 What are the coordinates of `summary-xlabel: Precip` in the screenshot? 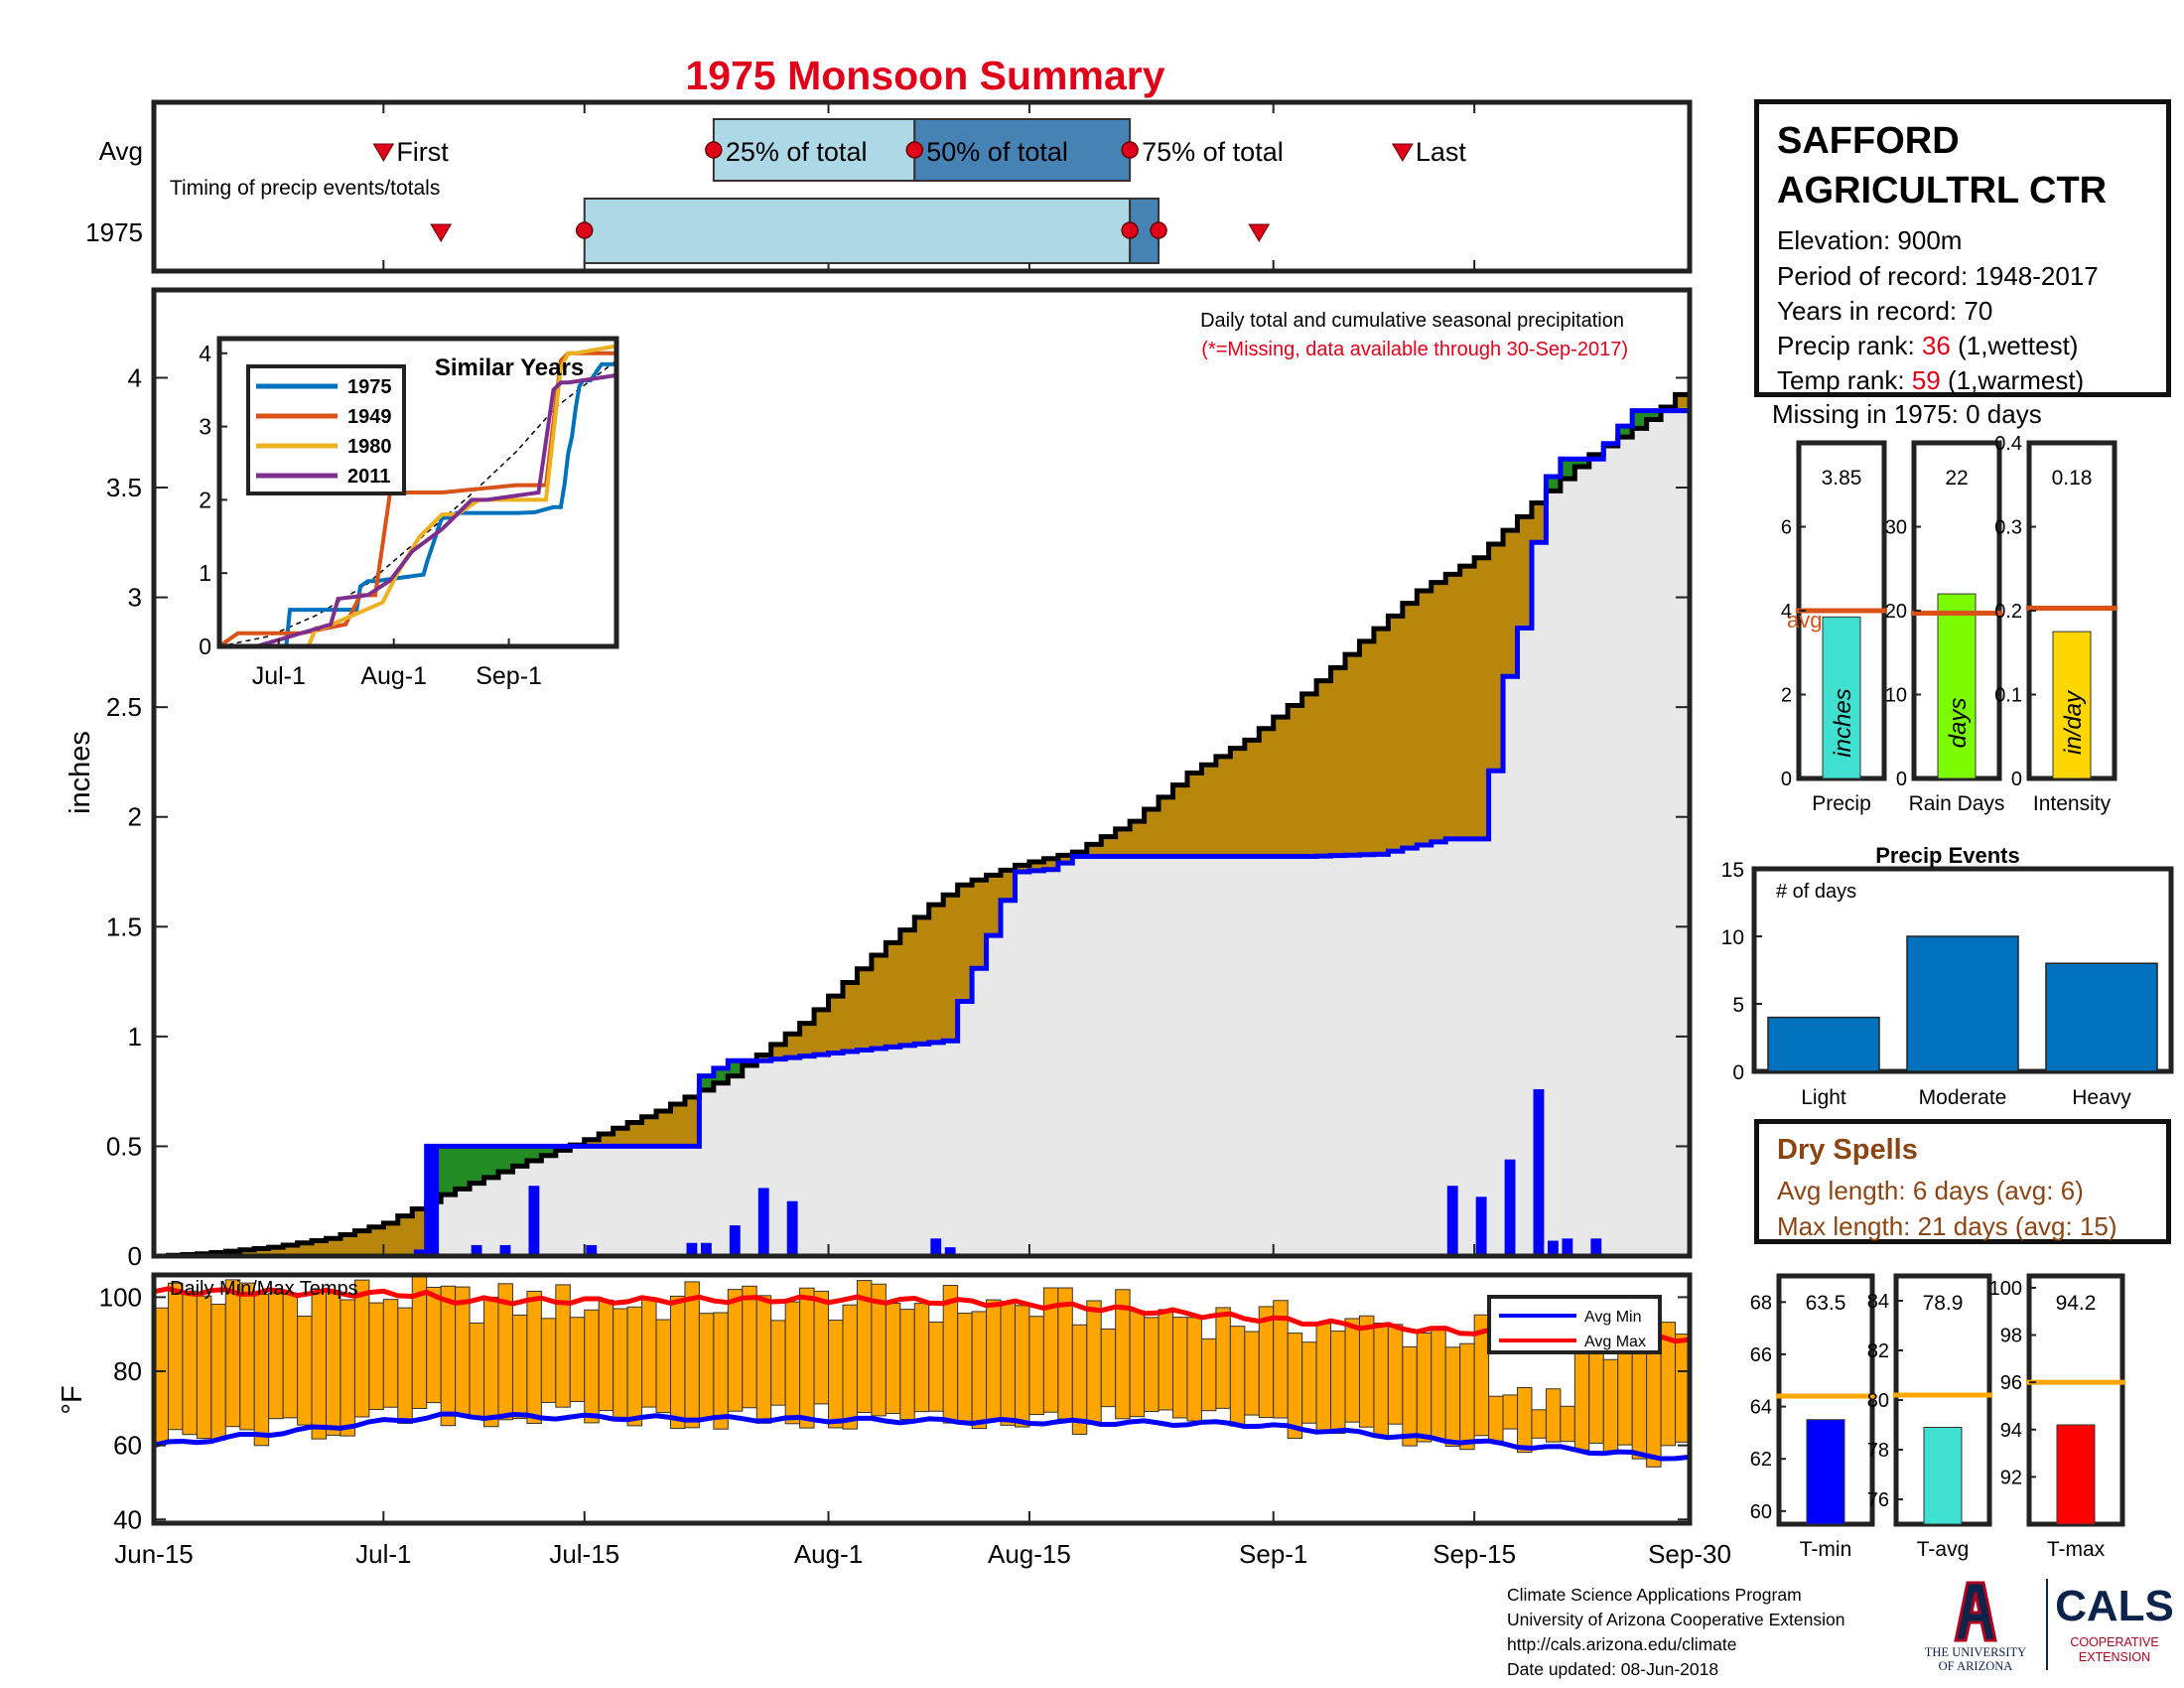 It's located at (1841, 803).